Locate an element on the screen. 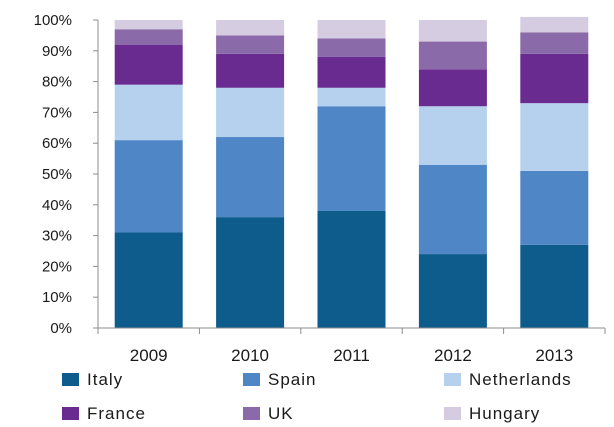 This screenshot has width=614, height=427. x-tick-label: 2009 is located at coordinates (149, 355).